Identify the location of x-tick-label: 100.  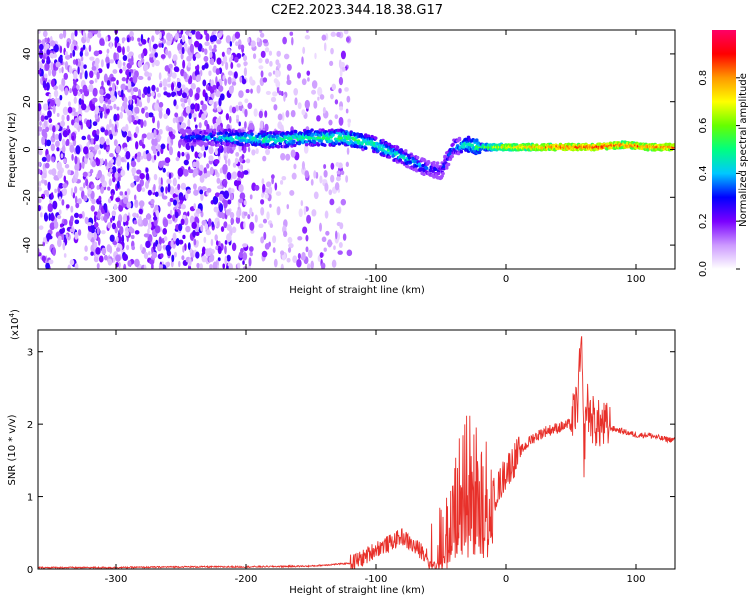
(635, 279).